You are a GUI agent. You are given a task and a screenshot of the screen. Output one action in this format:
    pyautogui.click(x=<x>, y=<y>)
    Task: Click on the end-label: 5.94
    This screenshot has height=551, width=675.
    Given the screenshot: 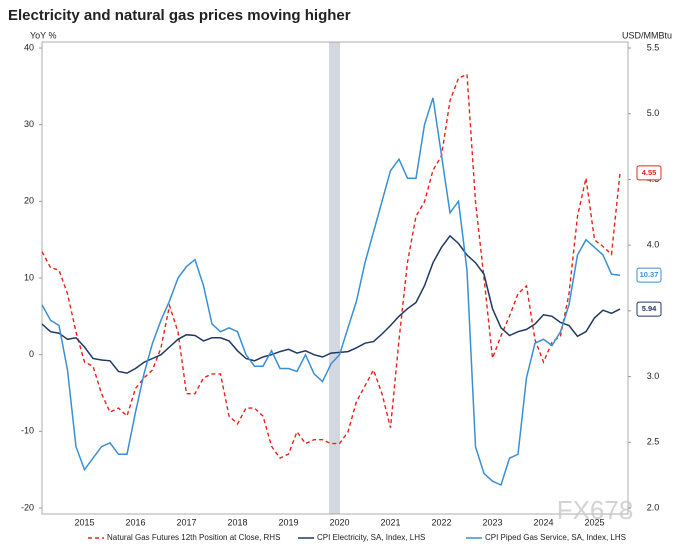 What is the action you would take?
    pyautogui.click(x=649, y=308)
    